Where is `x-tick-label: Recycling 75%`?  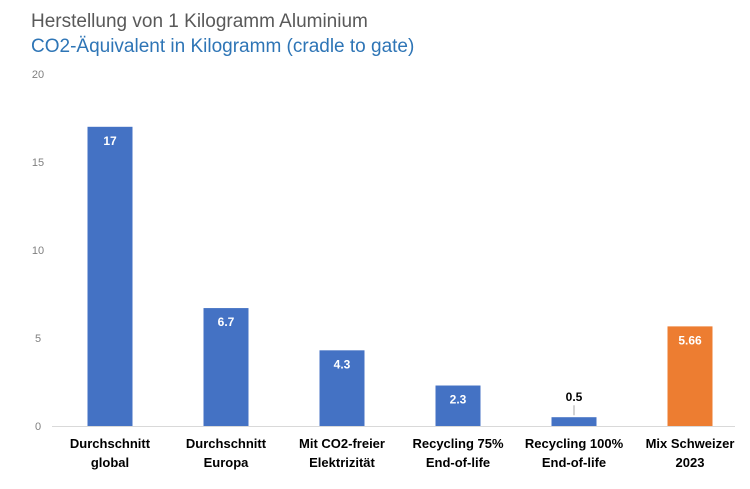
x-tick-label: Recycling 75% is located at coordinates (457, 443).